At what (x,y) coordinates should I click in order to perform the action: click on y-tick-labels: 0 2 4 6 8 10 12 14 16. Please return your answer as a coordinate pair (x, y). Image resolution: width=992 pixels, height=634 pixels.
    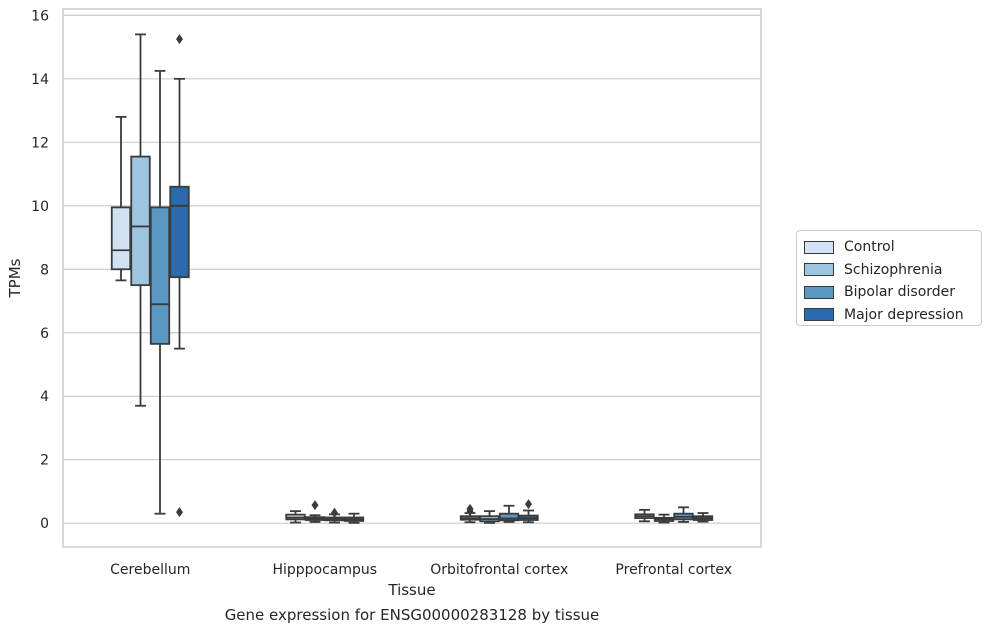
    Looking at the image, I should click on (40, 270).